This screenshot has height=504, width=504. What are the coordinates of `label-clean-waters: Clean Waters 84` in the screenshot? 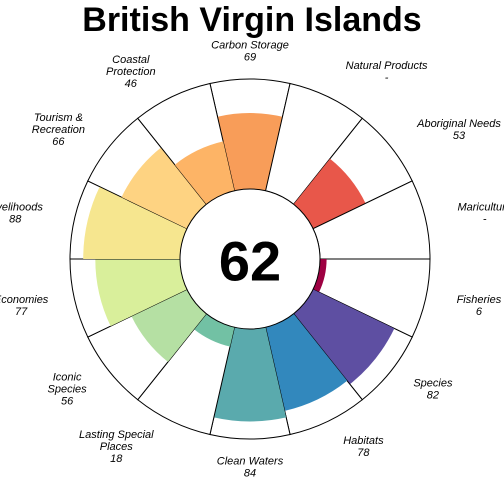 It's located at (250, 468).